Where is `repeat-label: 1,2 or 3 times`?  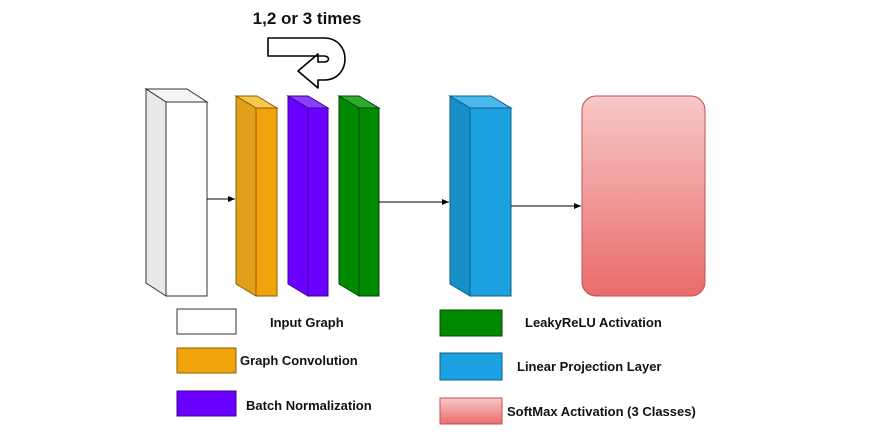
repeat-label: 1,2 or 3 times is located at coordinates (307, 18).